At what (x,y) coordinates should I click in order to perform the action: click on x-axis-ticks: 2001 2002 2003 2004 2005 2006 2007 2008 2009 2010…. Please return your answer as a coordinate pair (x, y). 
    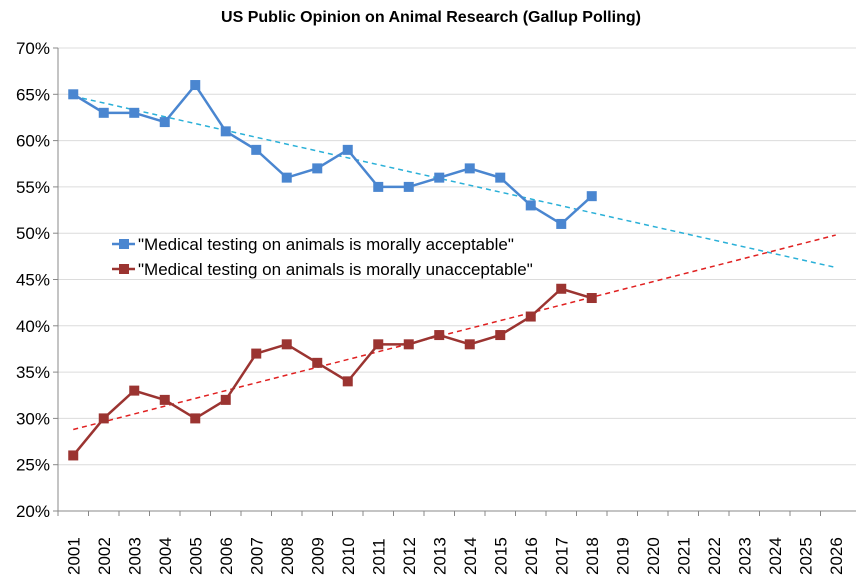
    Looking at the image, I should click on (451, 543).